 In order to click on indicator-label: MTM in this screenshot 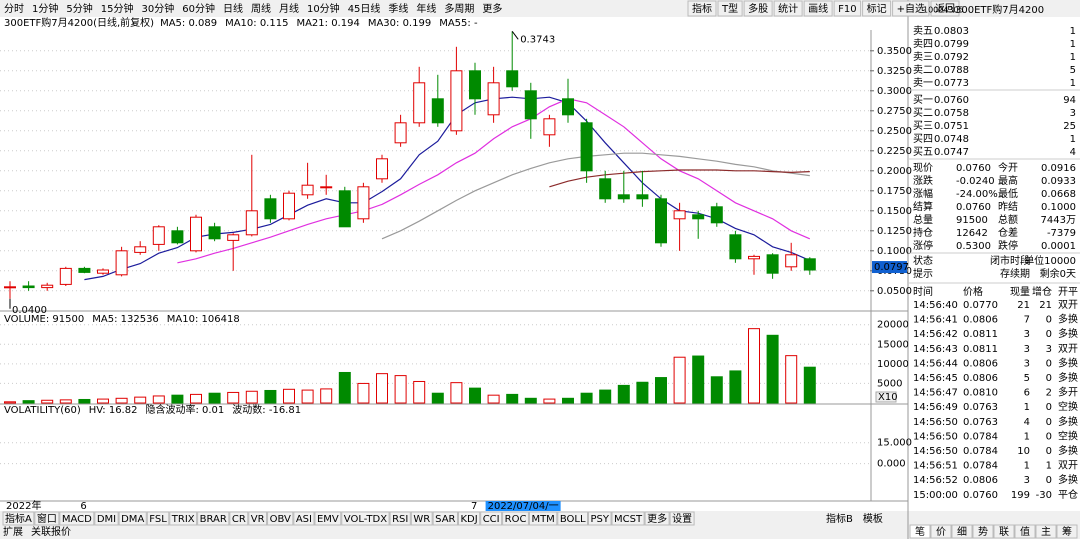, I will do `click(542, 519)`.